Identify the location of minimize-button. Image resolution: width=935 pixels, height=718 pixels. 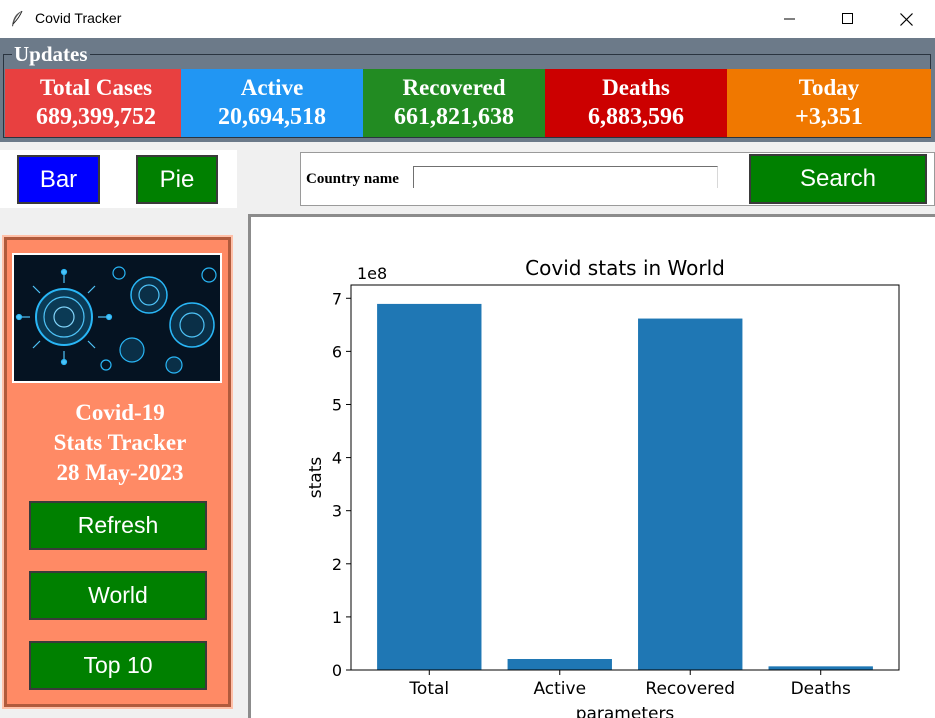
(790, 19).